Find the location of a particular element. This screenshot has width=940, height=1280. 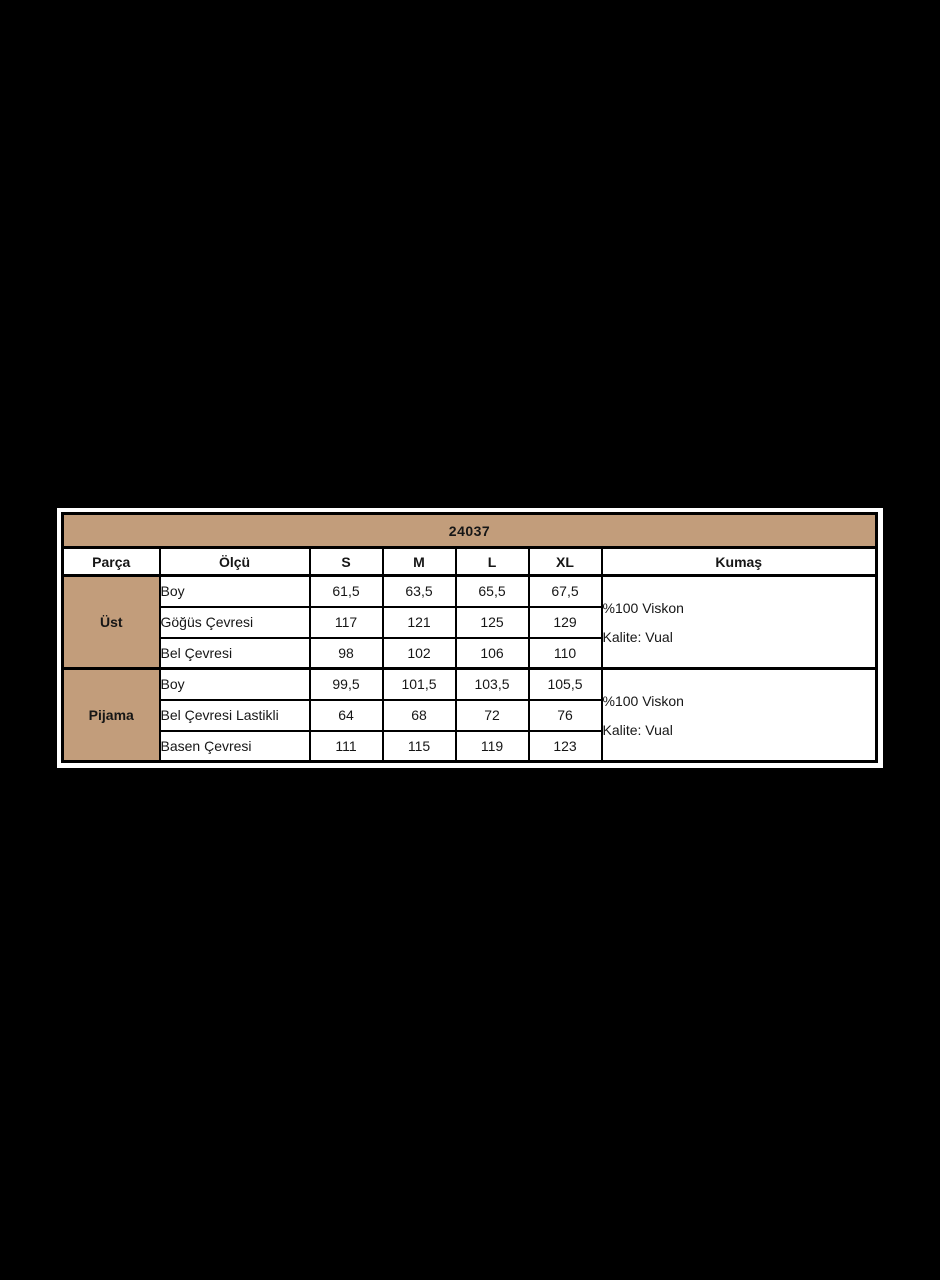

measure-label: Bel Çevresi Lastikli is located at coordinates (234, 715).